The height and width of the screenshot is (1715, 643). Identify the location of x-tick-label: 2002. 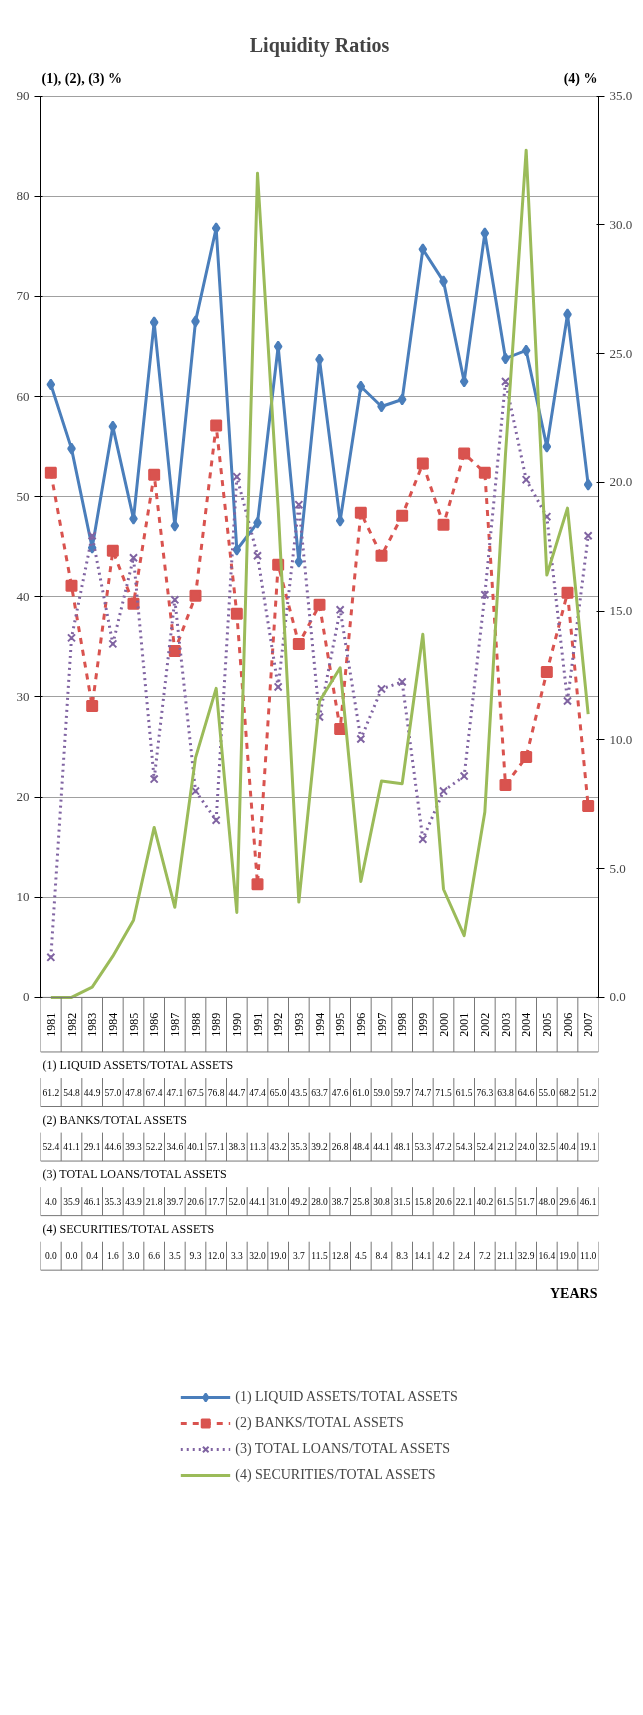
(484, 1024).